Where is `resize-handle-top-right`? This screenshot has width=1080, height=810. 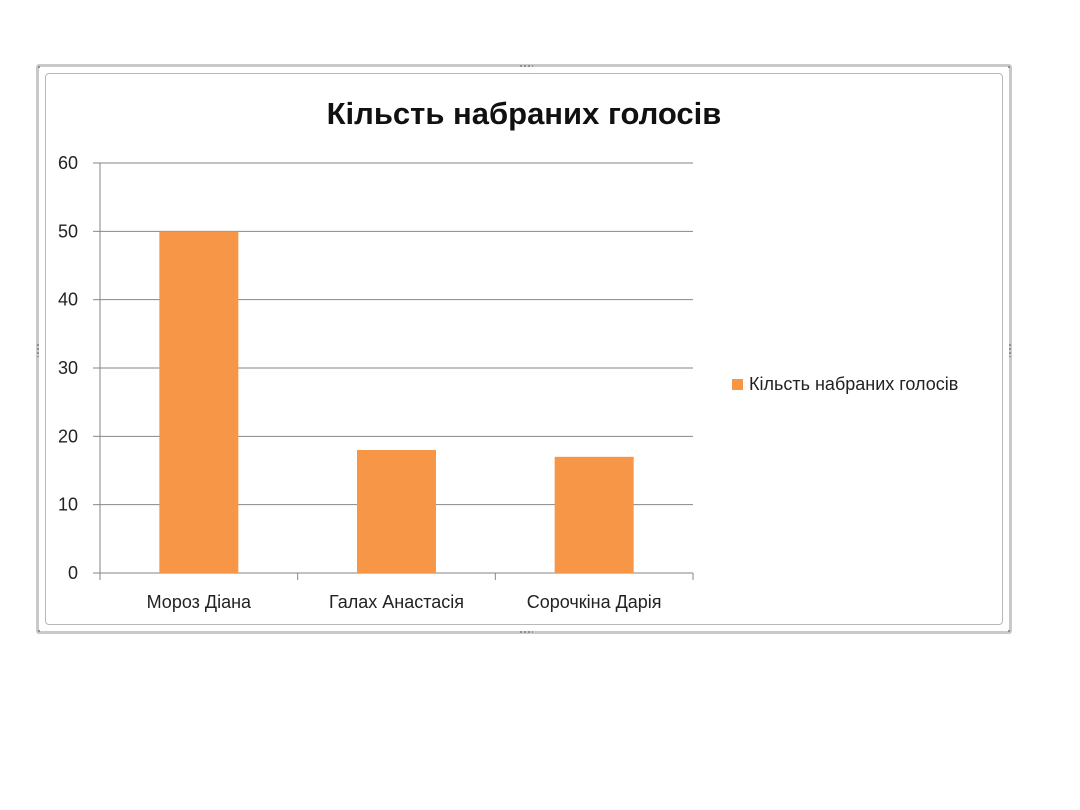 resize-handle-top-right is located at coordinates (1009, 67).